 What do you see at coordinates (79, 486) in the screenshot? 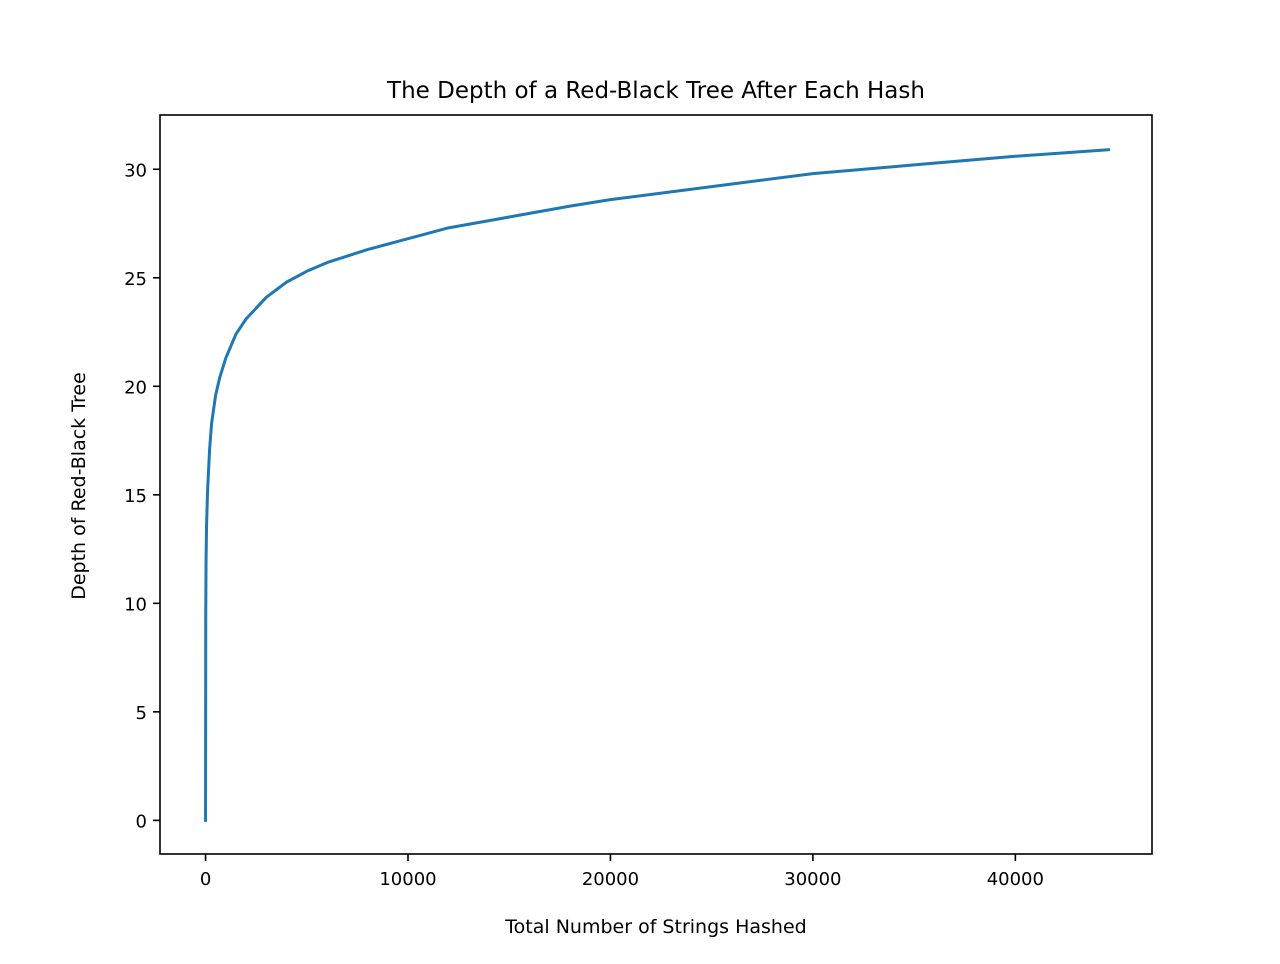
I see `y-axis-label: Depth of Red-Black Tree` at bounding box center [79, 486].